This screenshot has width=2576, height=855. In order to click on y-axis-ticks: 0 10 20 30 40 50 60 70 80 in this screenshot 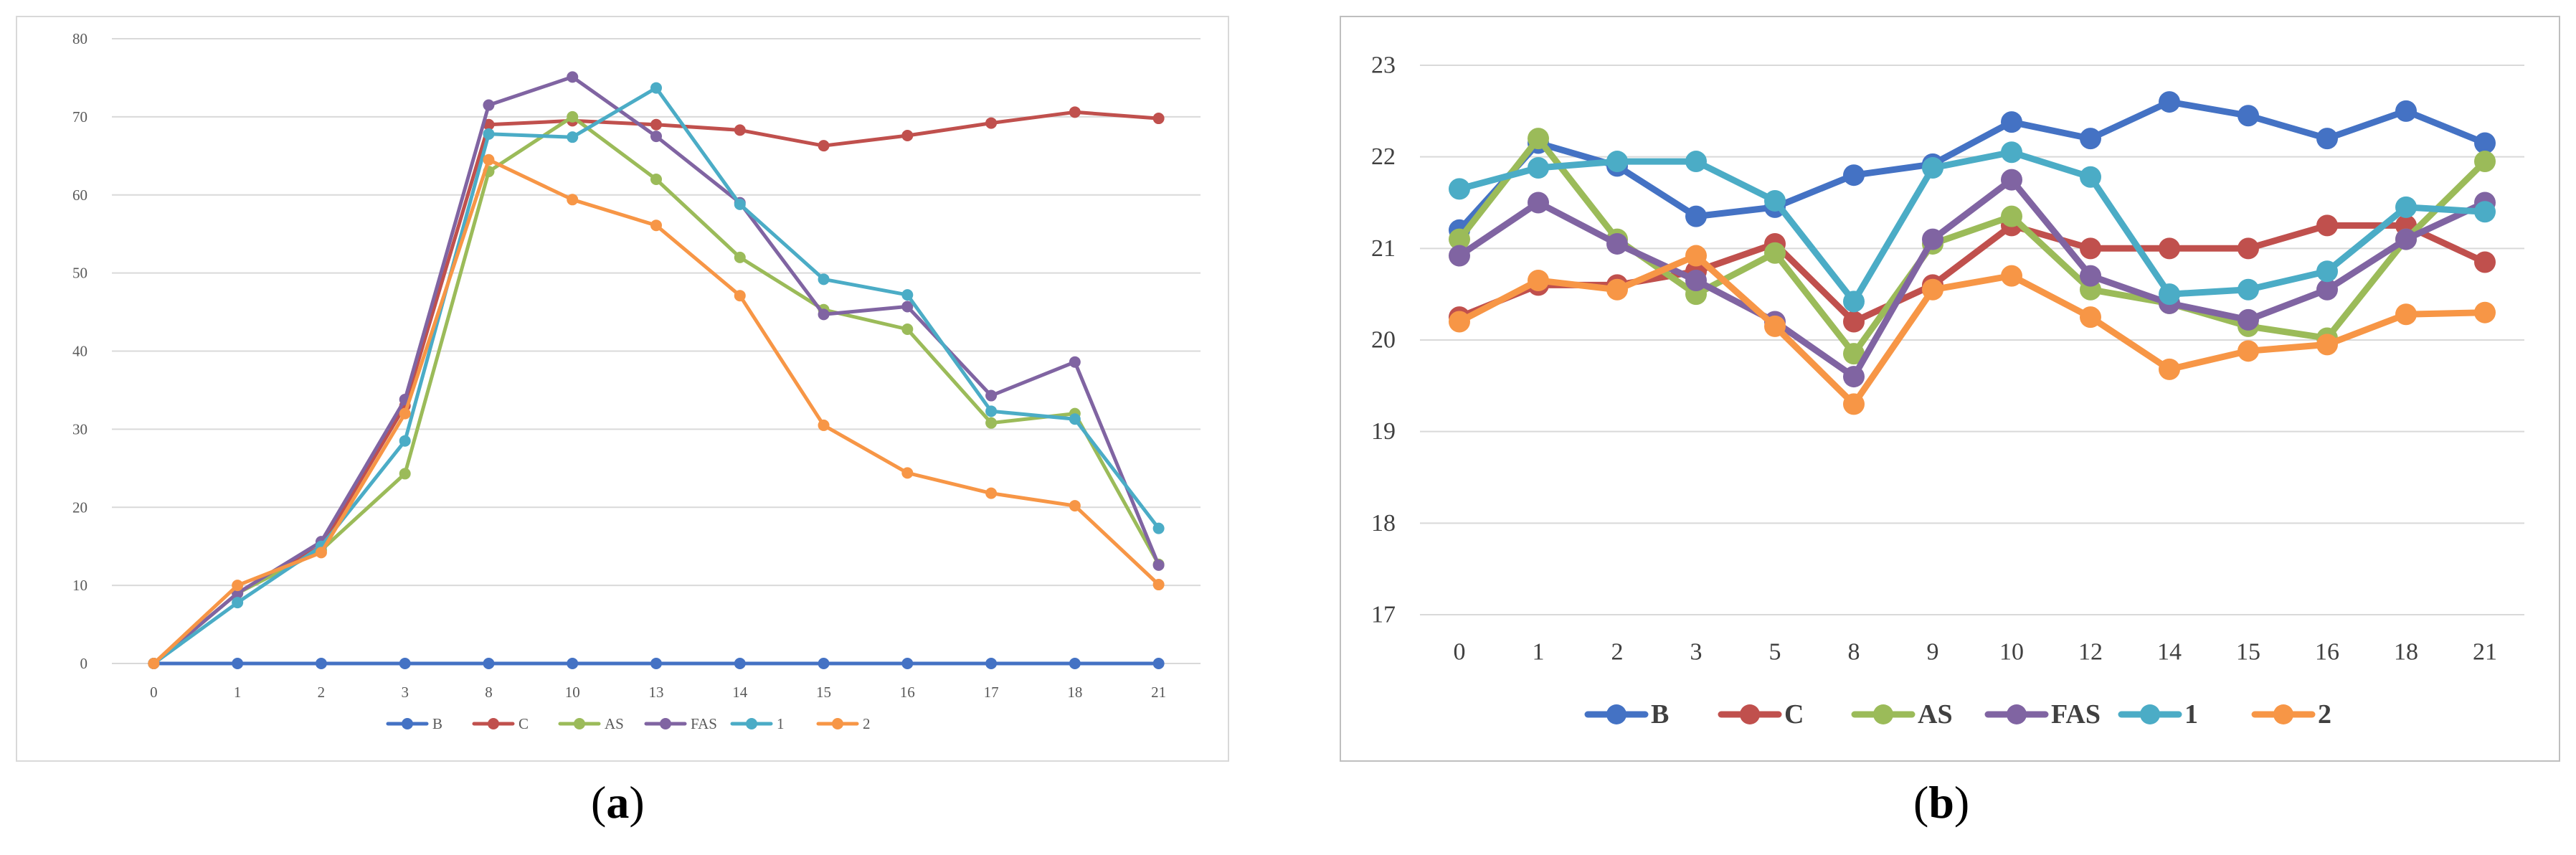, I will do `click(79, 351)`.